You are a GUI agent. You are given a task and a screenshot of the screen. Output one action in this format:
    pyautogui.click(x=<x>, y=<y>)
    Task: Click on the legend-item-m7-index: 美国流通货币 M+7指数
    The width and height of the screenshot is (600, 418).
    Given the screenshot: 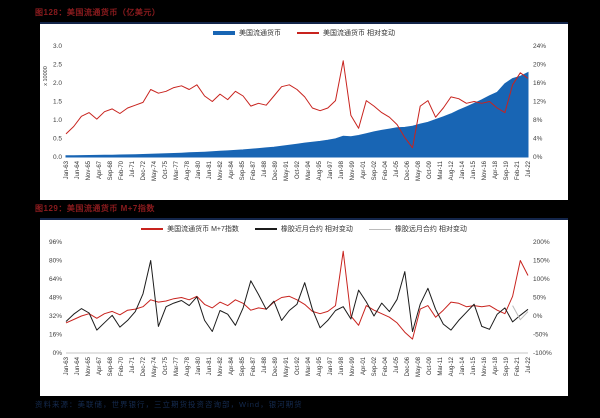 What is the action you would take?
    pyautogui.click(x=190, y=229)
    